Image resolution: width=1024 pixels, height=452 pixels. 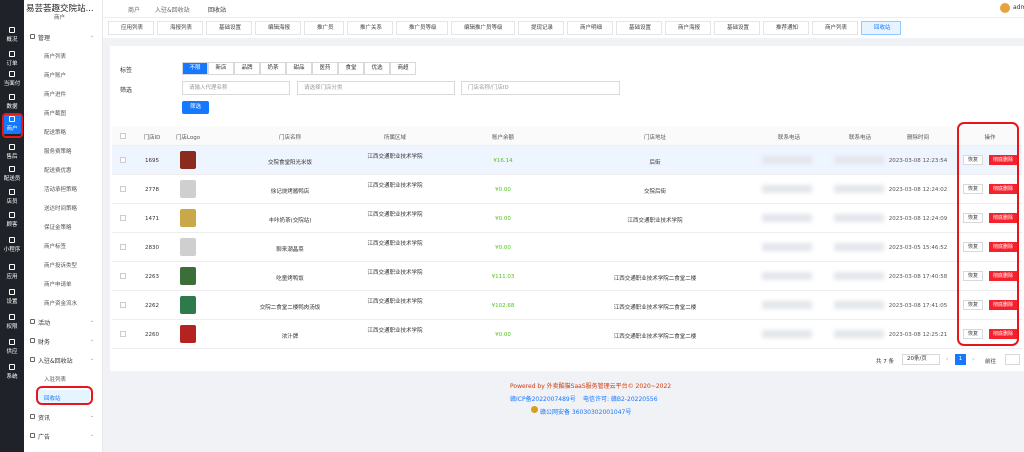 I want to click on sidebar-item: 系统, so click(x=12, y=377).